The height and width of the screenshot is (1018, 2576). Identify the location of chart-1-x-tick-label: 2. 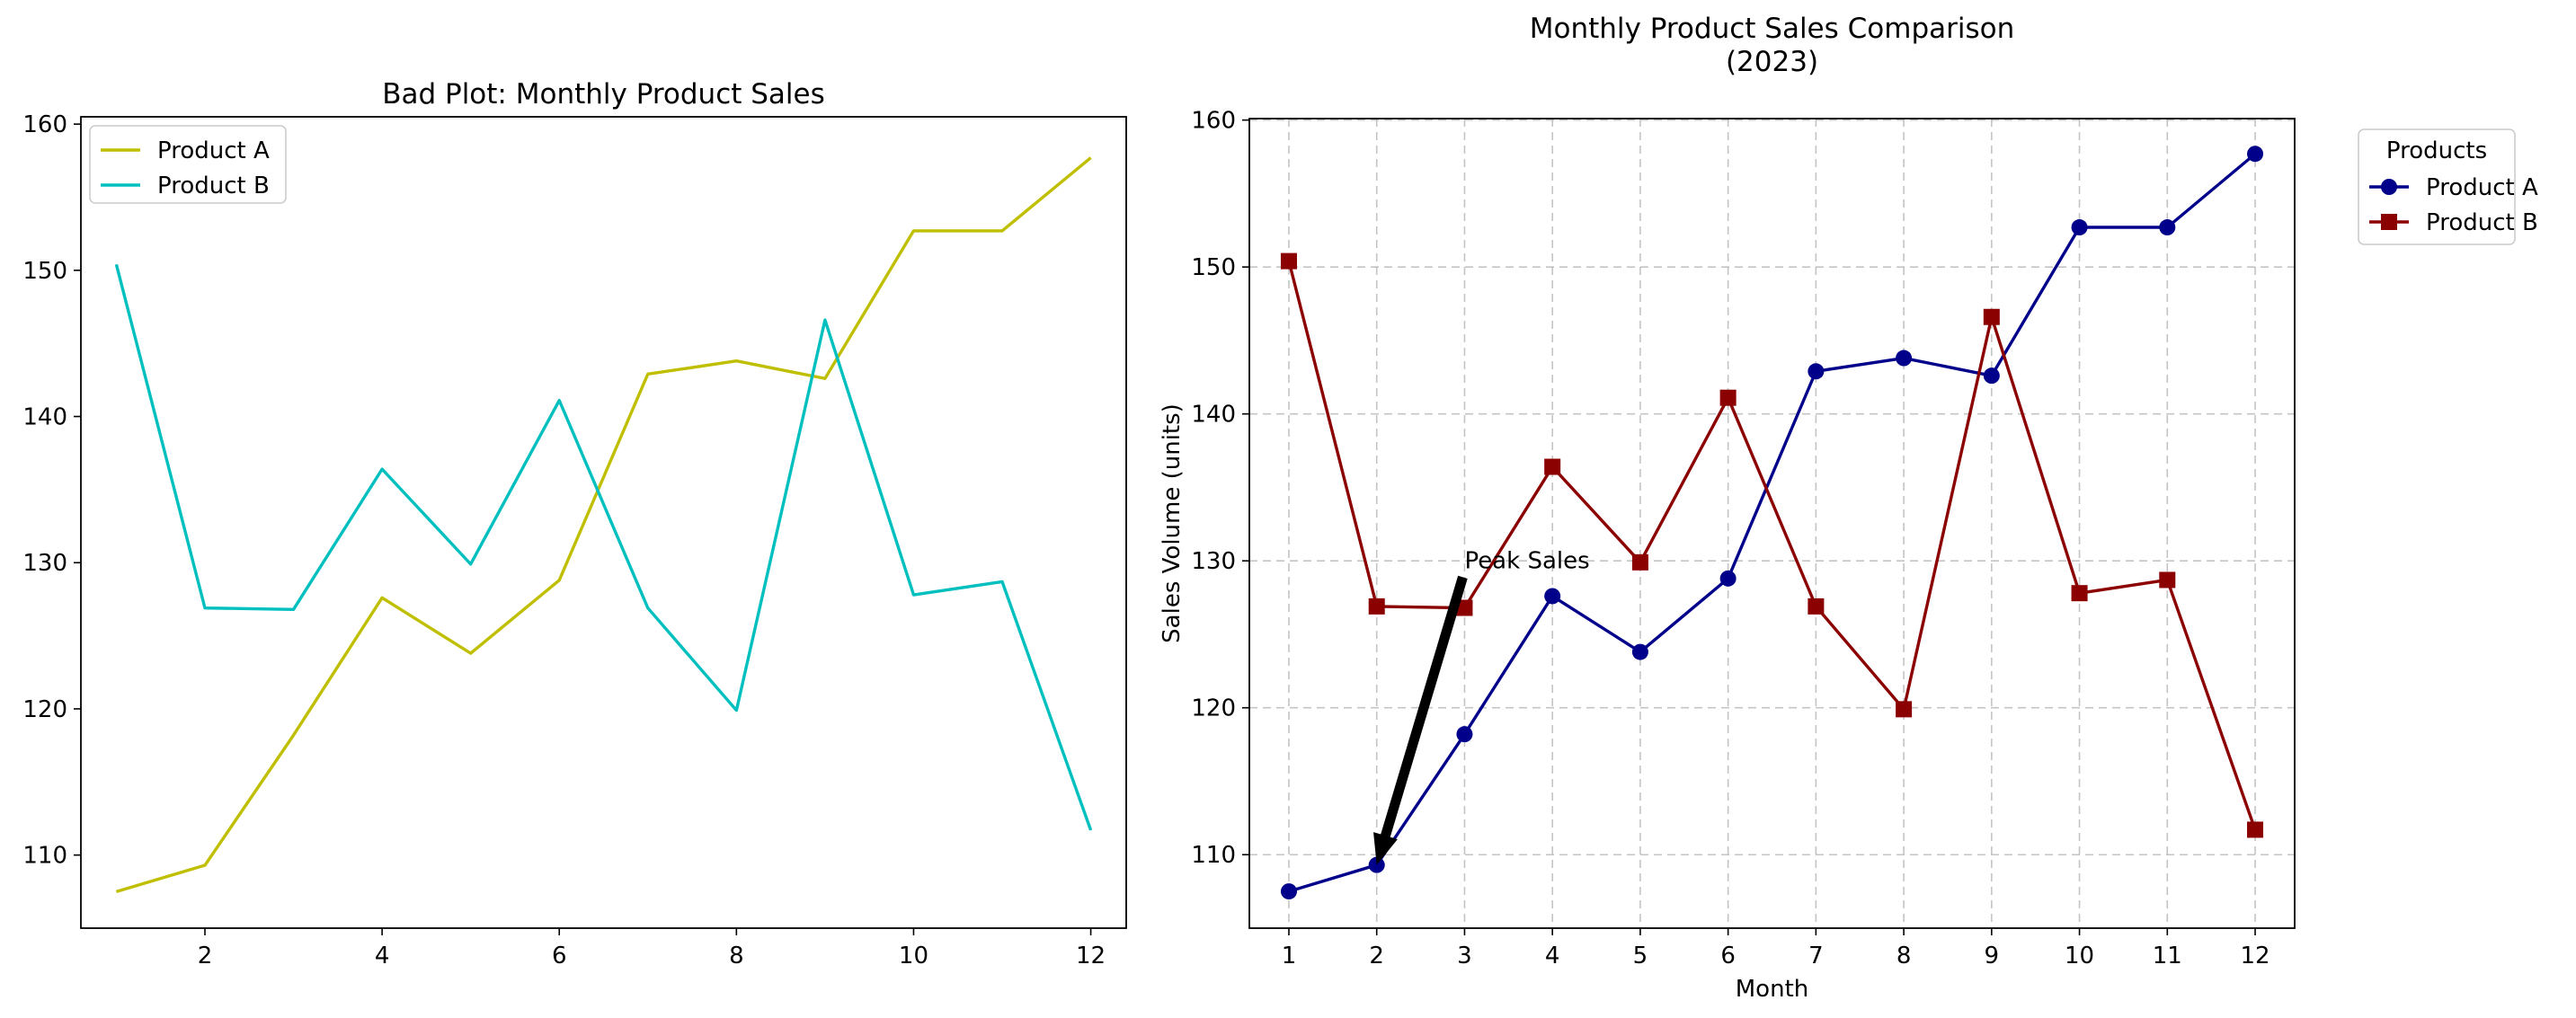
(1376, 956).